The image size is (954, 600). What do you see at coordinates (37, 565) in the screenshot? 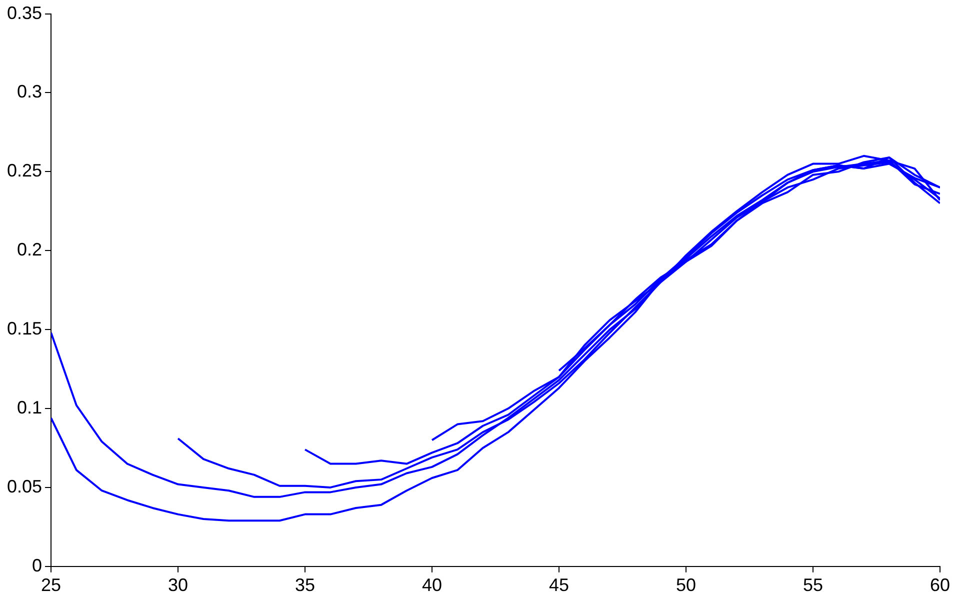
I see `y-tick-label: 0` at bounding box center [37, 565].